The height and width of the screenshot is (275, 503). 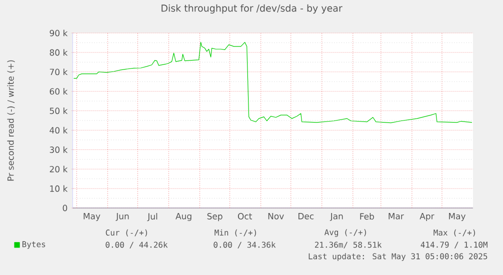 What do you see at coordinates (396, 216) in the screenshot?
I see `x-tick-label: Mar` at bounding box center [396, 216].